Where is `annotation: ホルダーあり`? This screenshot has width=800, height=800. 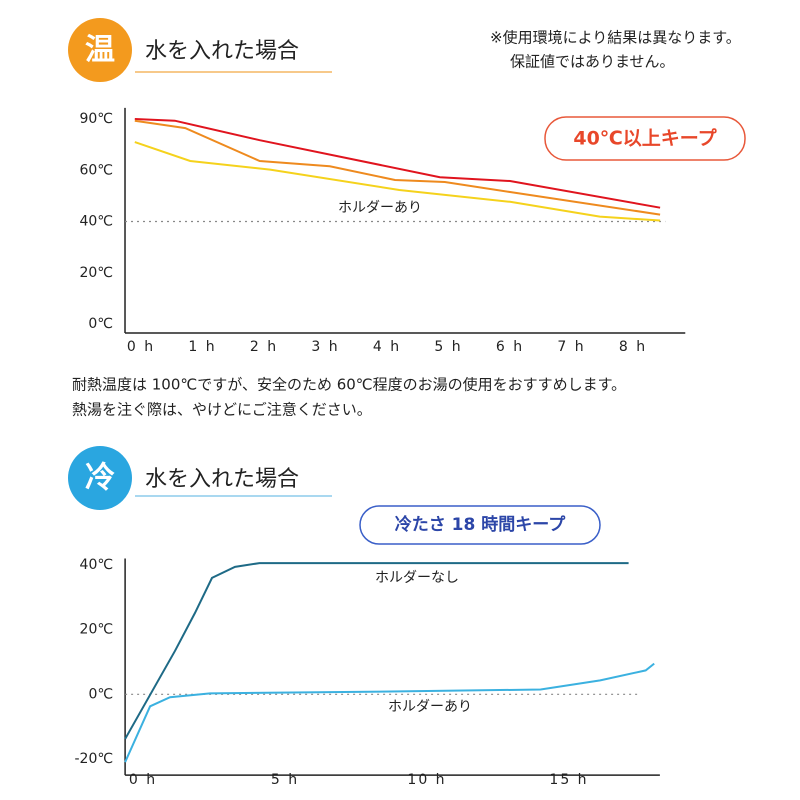
annotation: ホルダーあり is located at coordinates (380, 208).